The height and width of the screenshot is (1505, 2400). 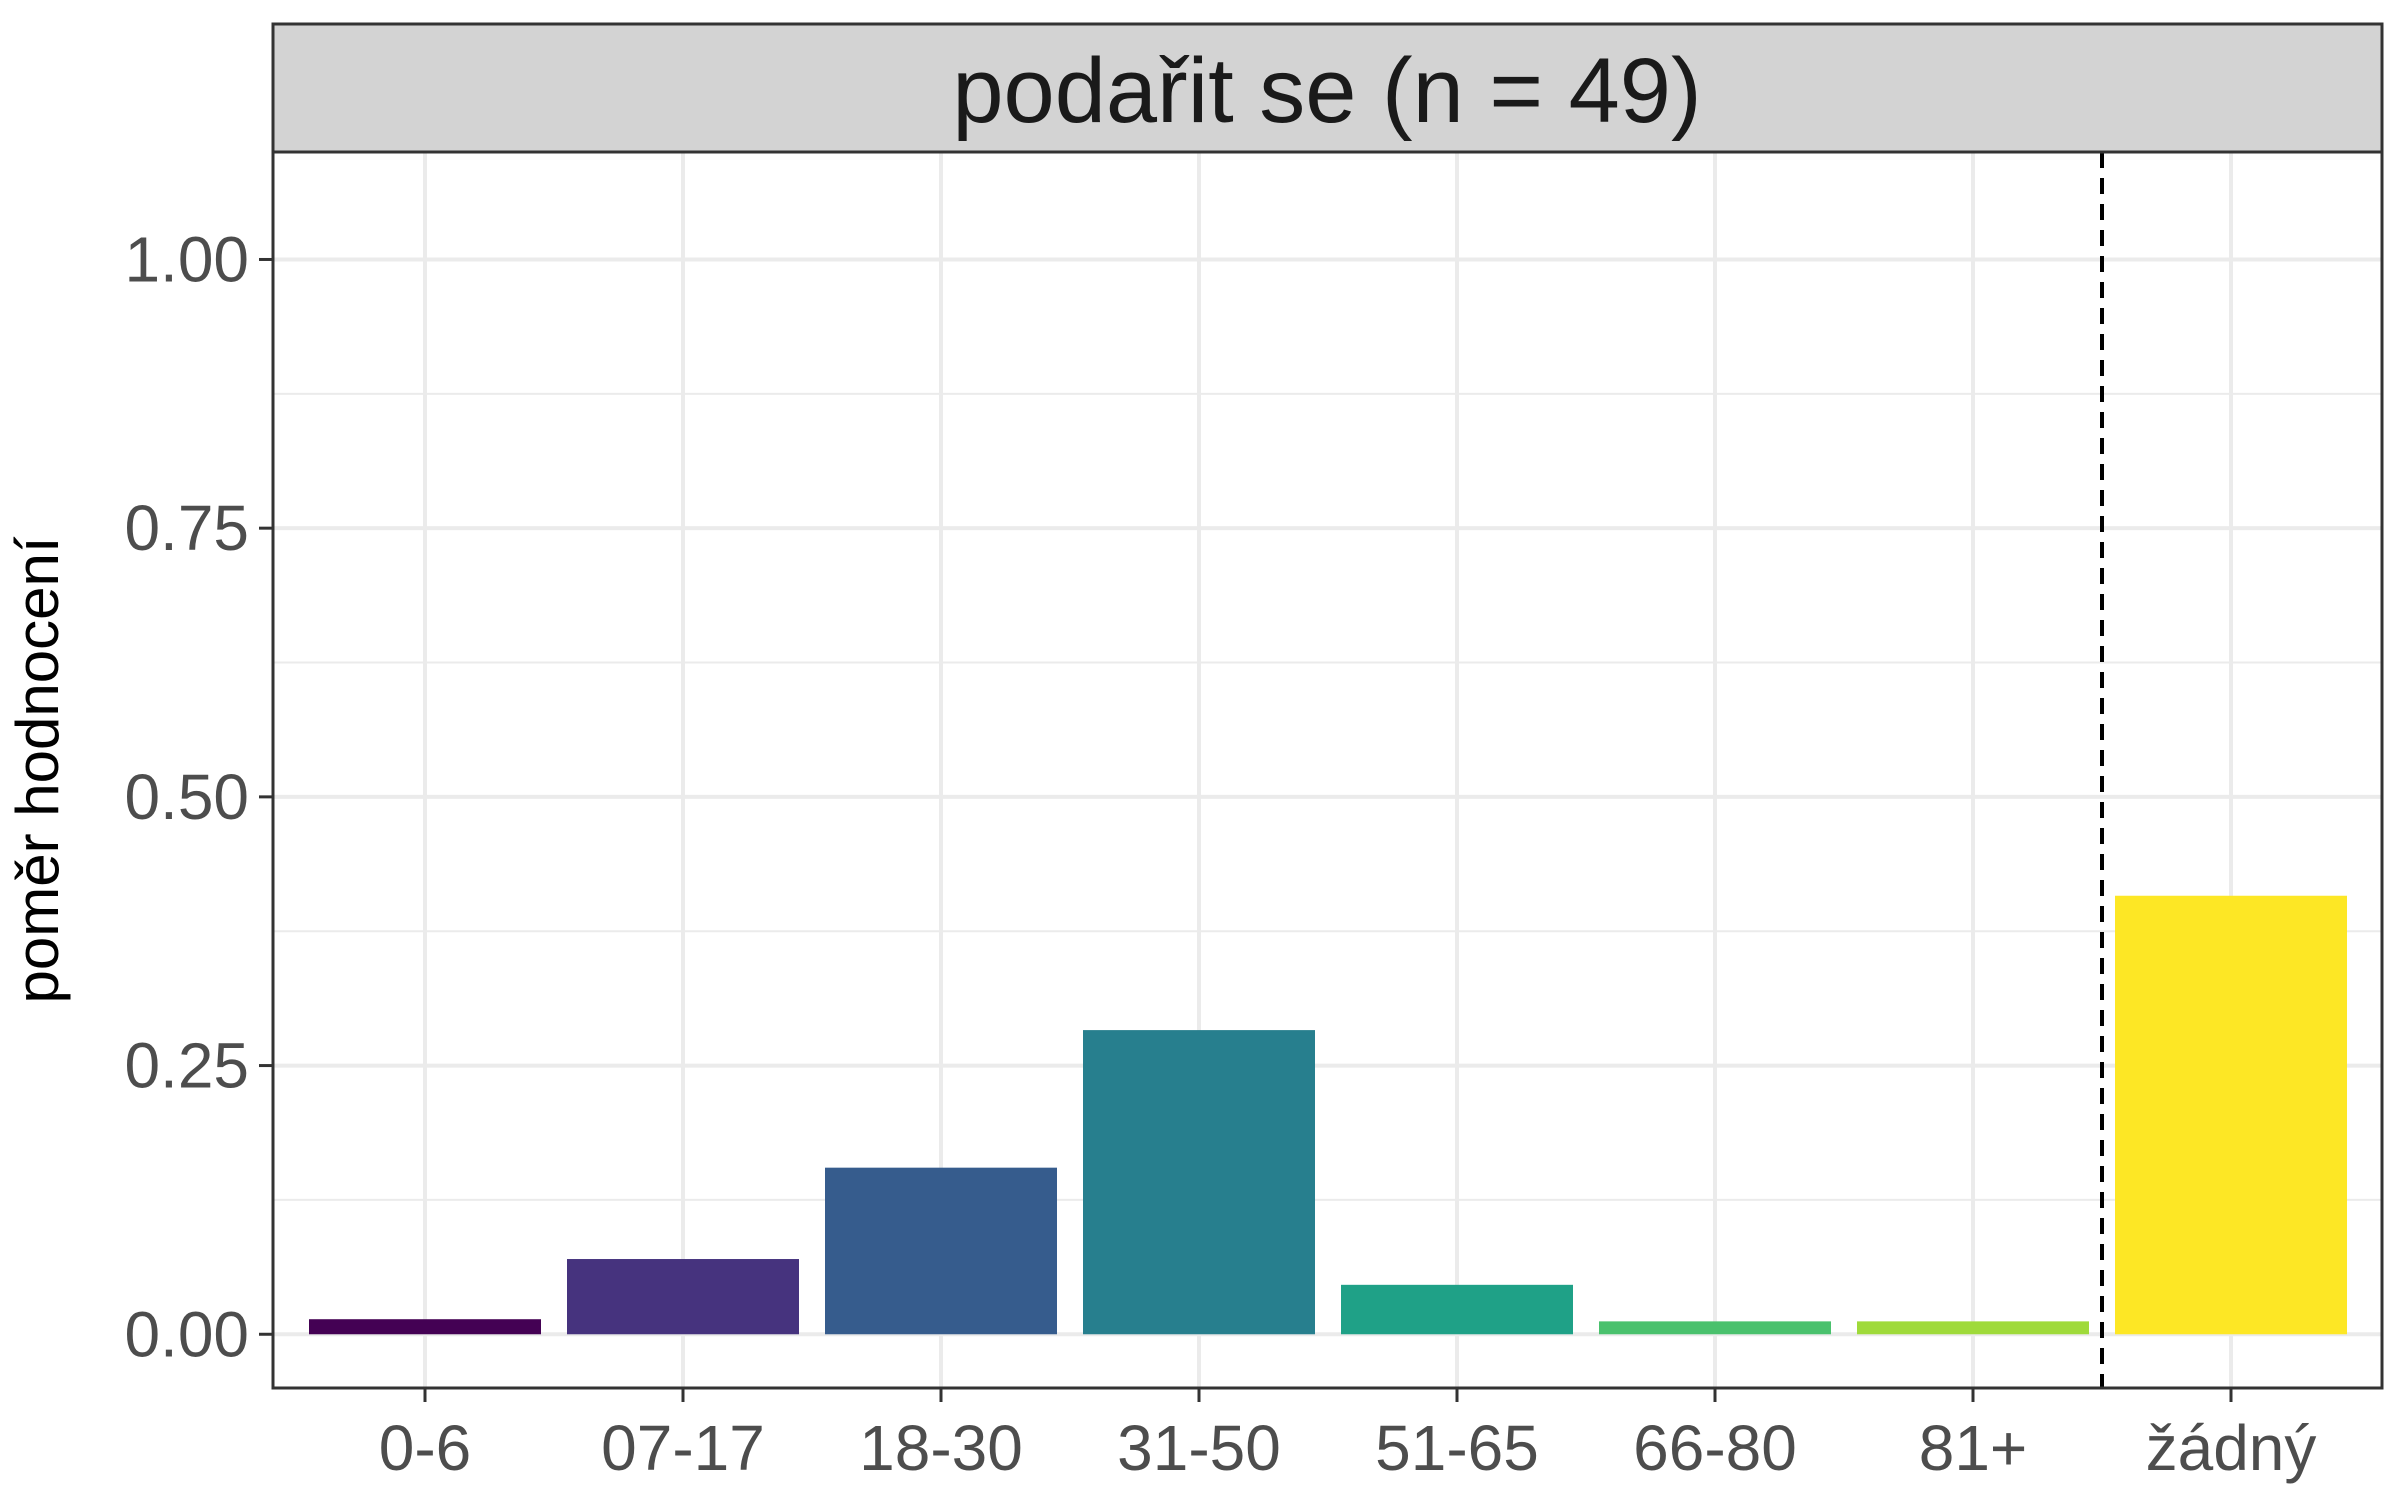 What do you see at coordinates (1199, 1448) in the screenshot?
I see `x-tick-label: 31-50` at bounding box center [1199, 1448].